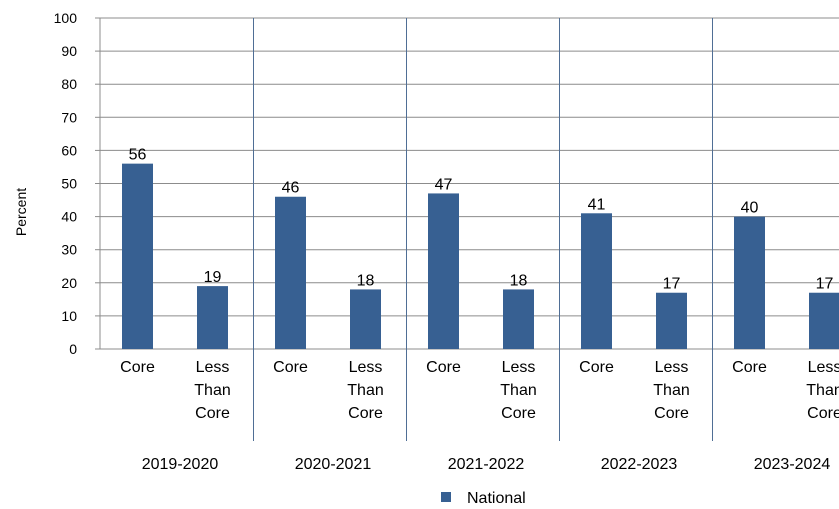 Image resolution: width=839 pixels, height=509 pixels. I want to click on y-tick-label: 0, so click(73, 349).